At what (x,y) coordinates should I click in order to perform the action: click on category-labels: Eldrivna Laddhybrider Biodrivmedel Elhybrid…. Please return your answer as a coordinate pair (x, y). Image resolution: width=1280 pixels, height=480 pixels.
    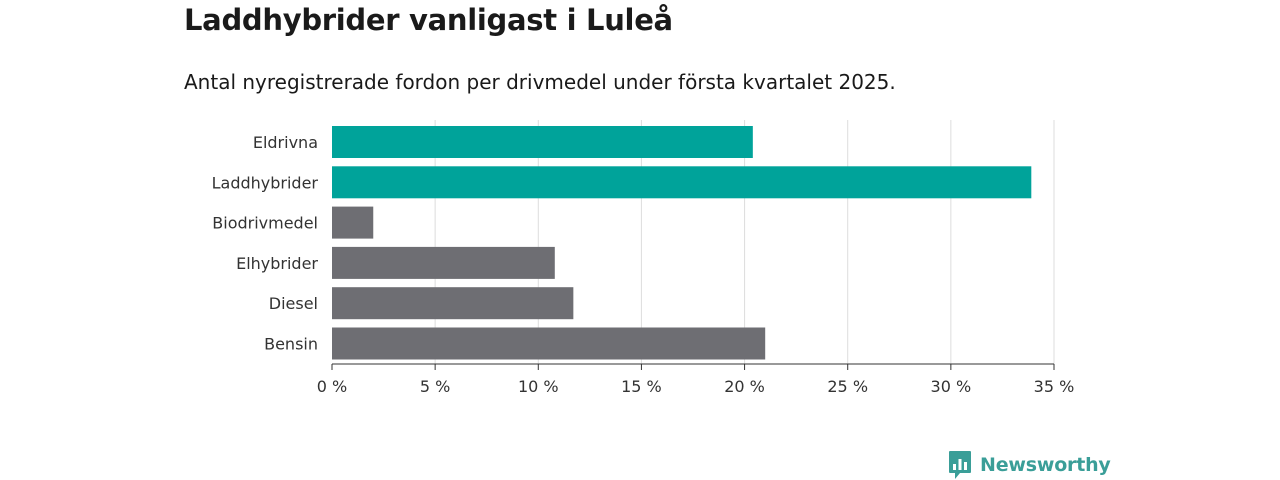
    Looking at the image, I should click on (265, 243).